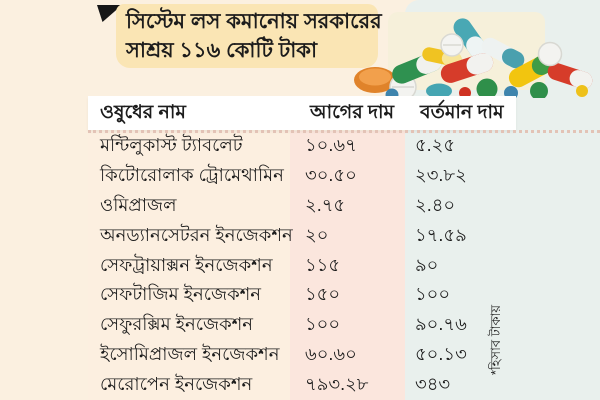 The width and height of the screenshot is (600, 400). Describe the element at coordinates (462, 112) in the screenshot. I see `header-current-price: বর্তমান দাম` at that location.